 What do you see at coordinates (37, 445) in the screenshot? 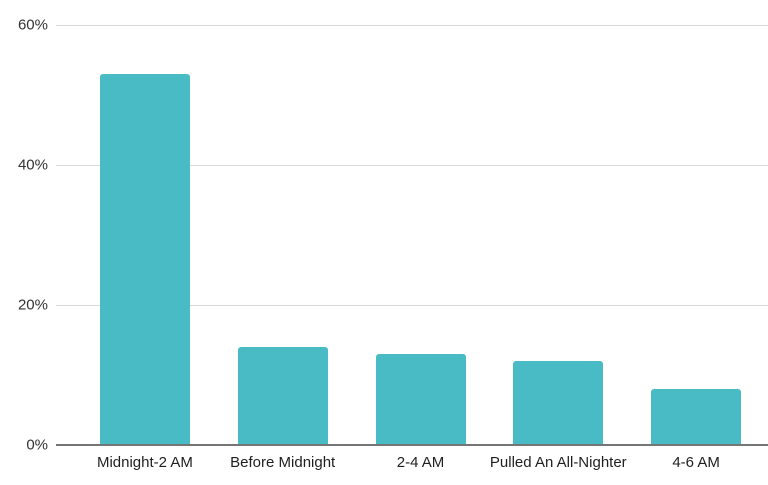
I see `y-axis-tick-label: 0%` at bounding box center [37, 445].